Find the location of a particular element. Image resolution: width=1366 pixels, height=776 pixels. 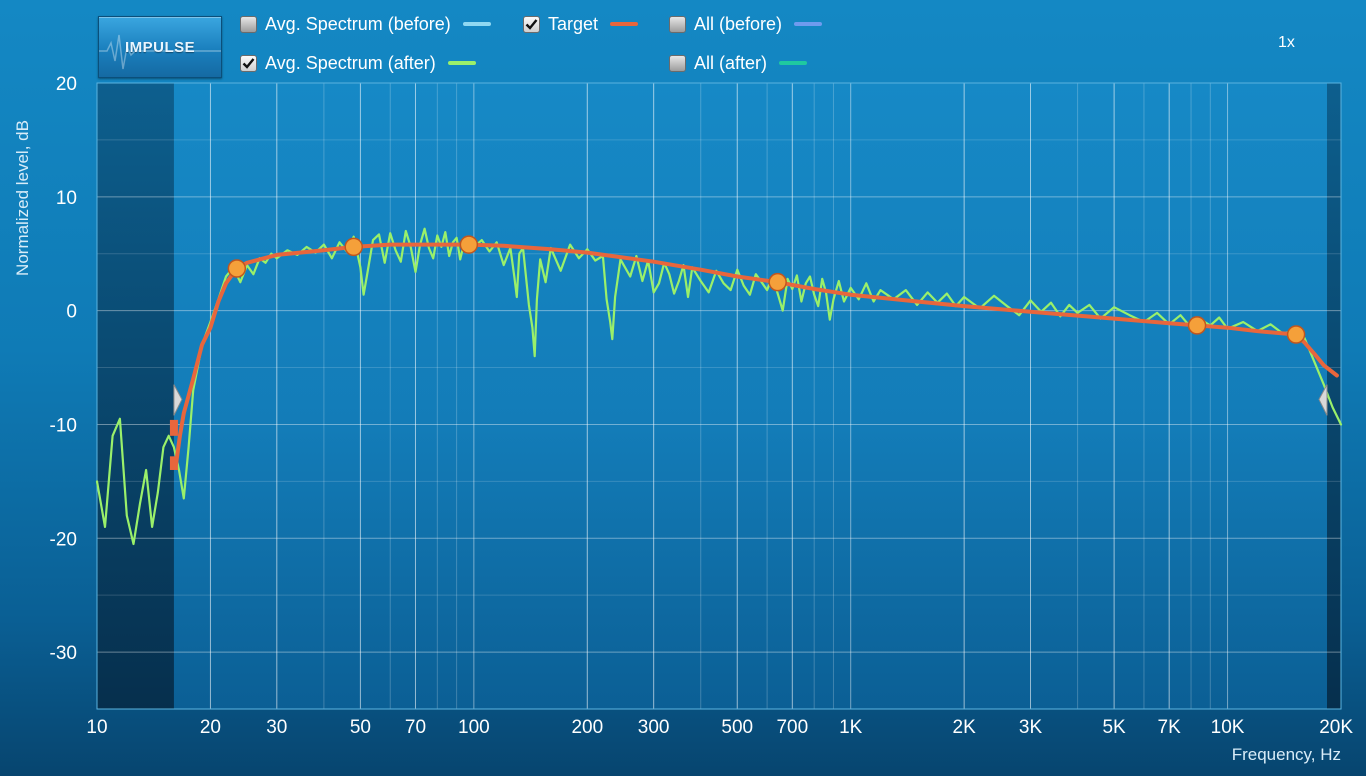

checkbox-all-after is located at coordinates (677, 63).